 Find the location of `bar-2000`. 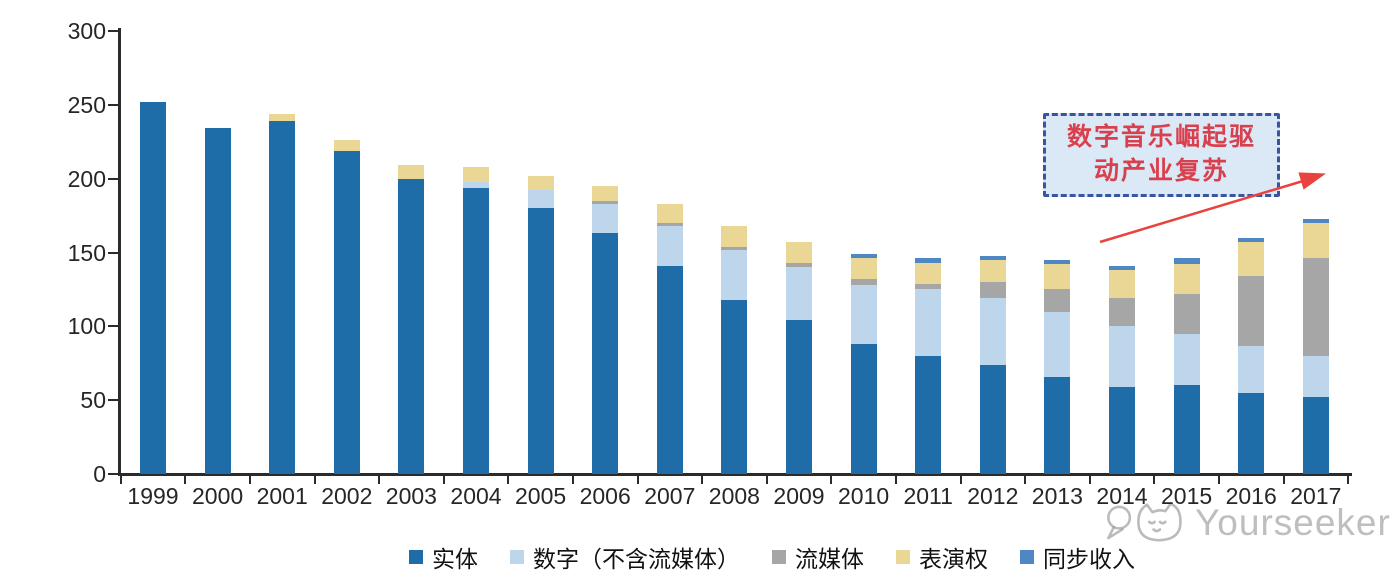

bar-2000 is located at coordinates (217, 301).